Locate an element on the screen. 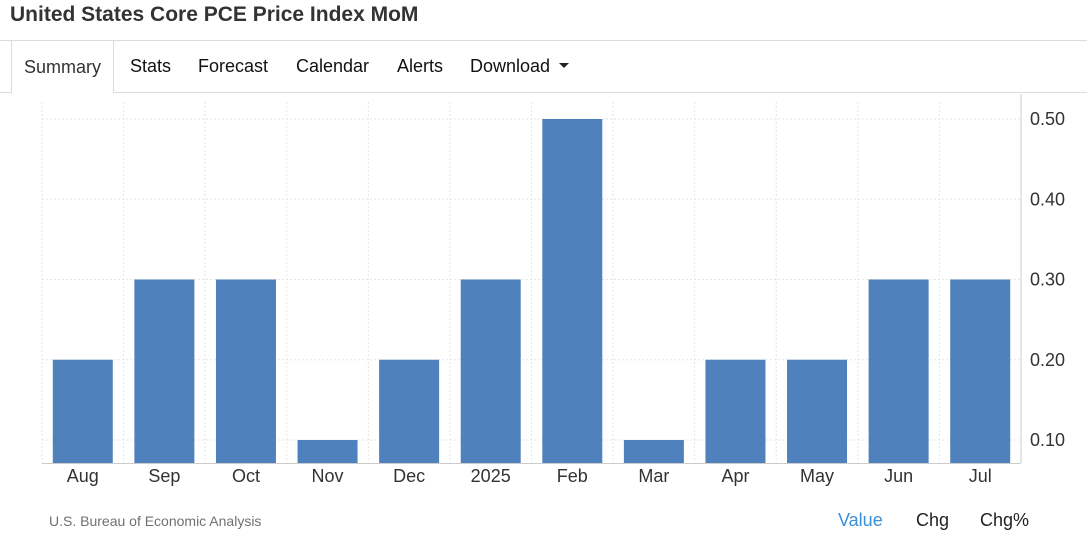  tab-summary: Summary is located at coordinates (63, 67).